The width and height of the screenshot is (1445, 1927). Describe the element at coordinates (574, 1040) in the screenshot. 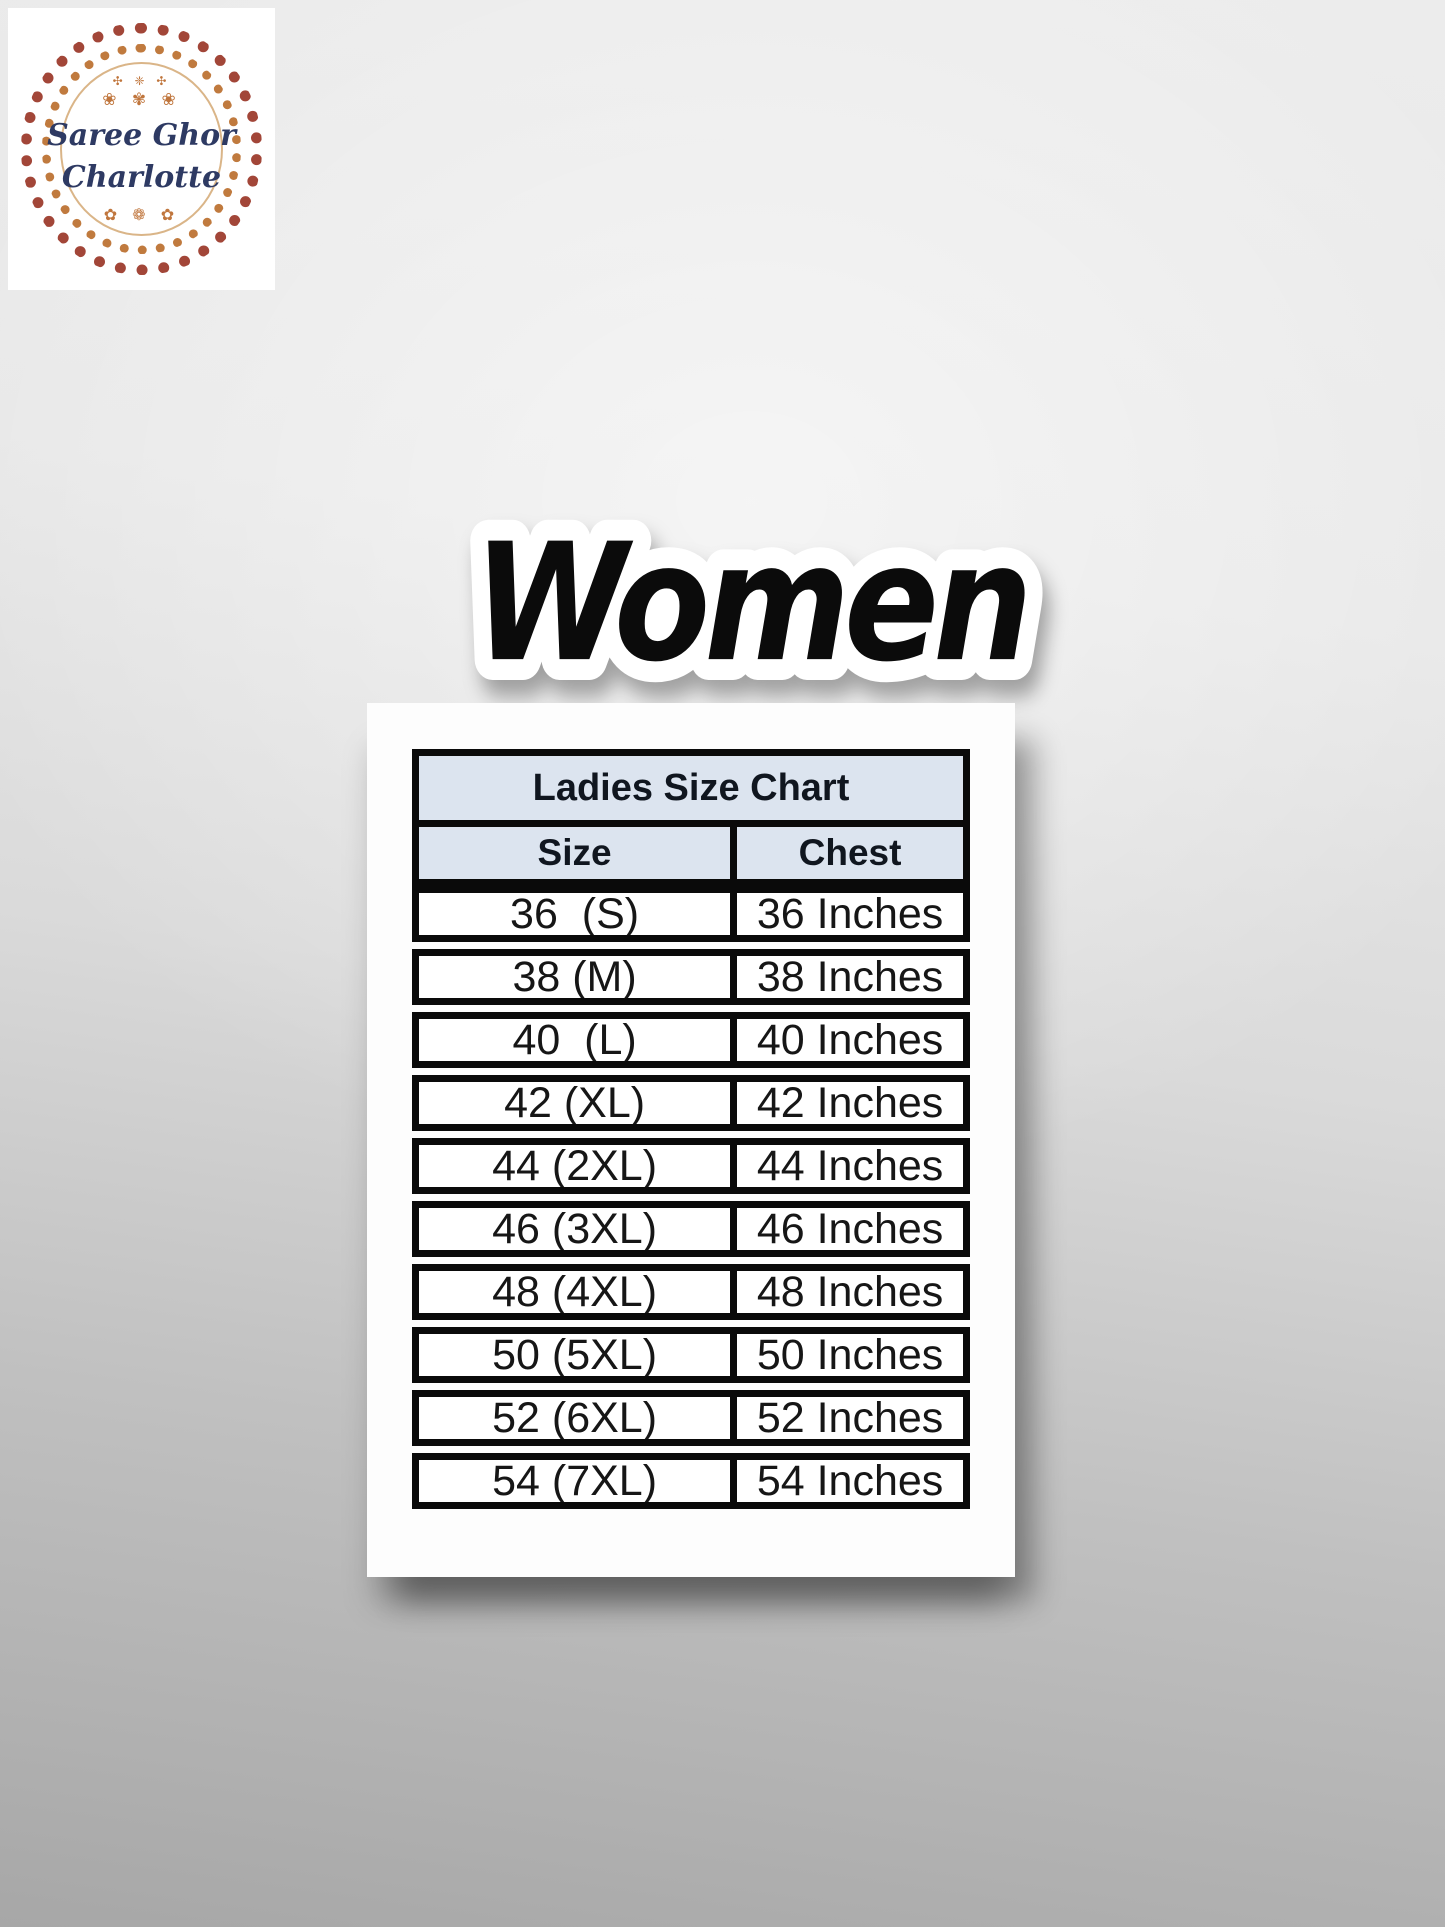

I see `size-cell: 40 (L)` at that location.